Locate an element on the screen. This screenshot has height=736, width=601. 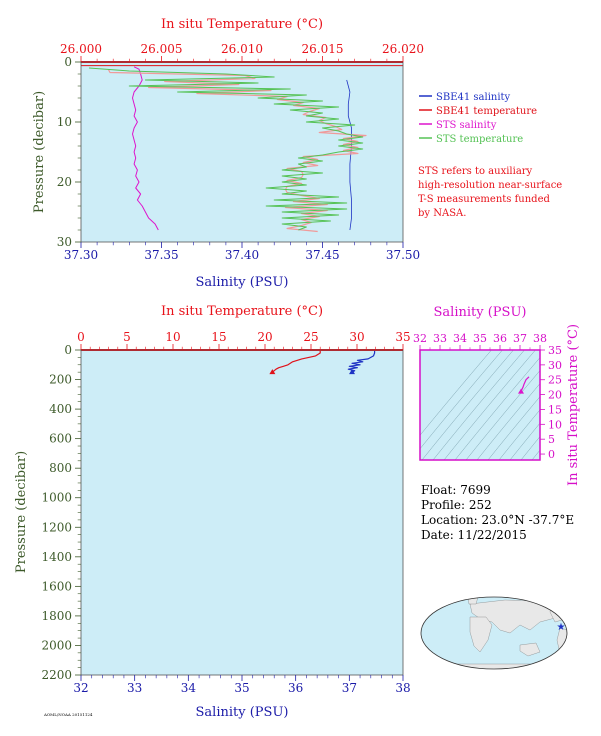
bot-temp-tick-label-0: 0 is located at coordinates (81, 337).